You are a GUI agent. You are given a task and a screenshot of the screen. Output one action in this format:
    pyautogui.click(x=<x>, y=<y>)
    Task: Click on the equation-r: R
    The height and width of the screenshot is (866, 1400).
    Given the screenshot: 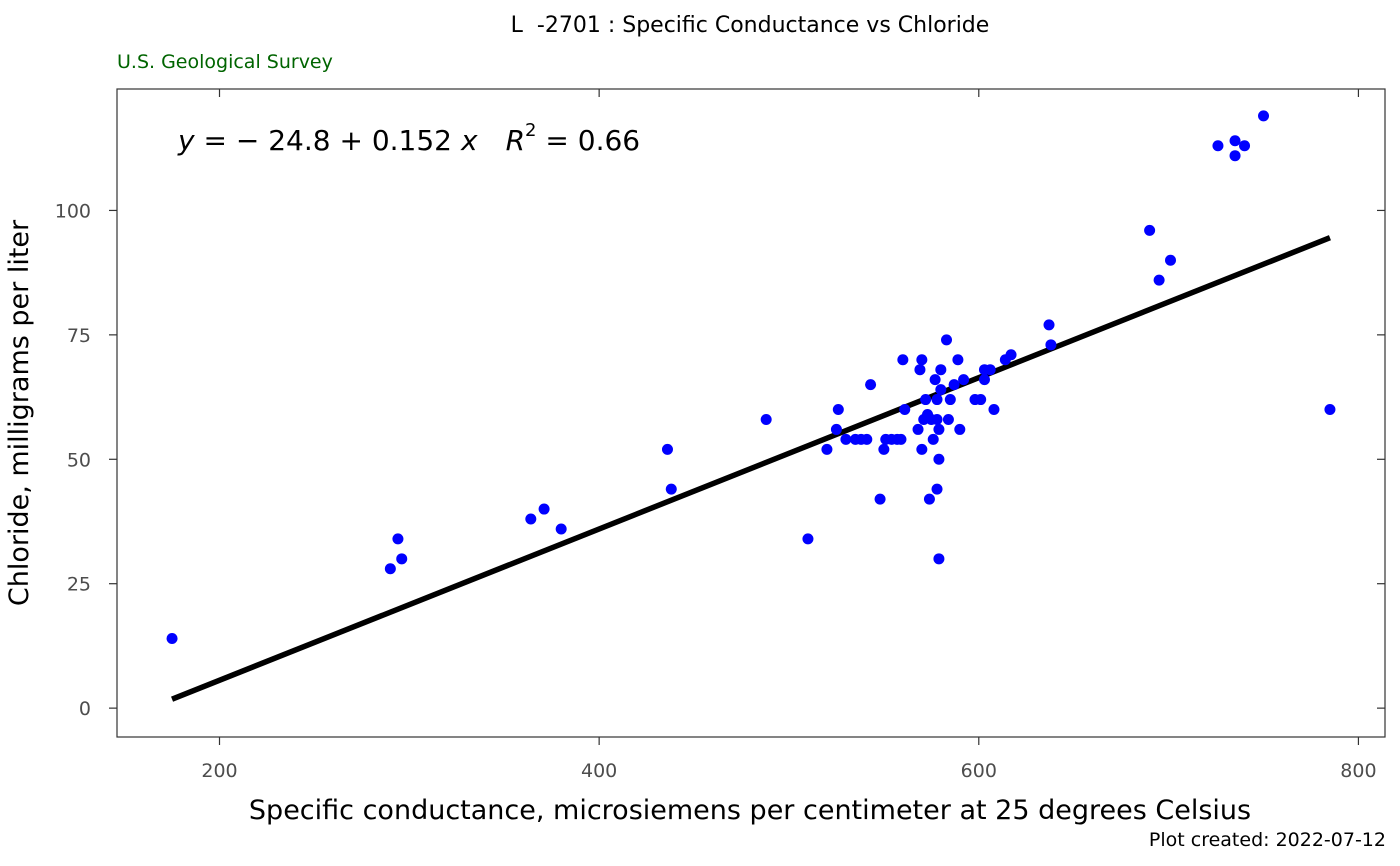 What is the action you would take?
    pyautogui.click(x=515, y=140)
    